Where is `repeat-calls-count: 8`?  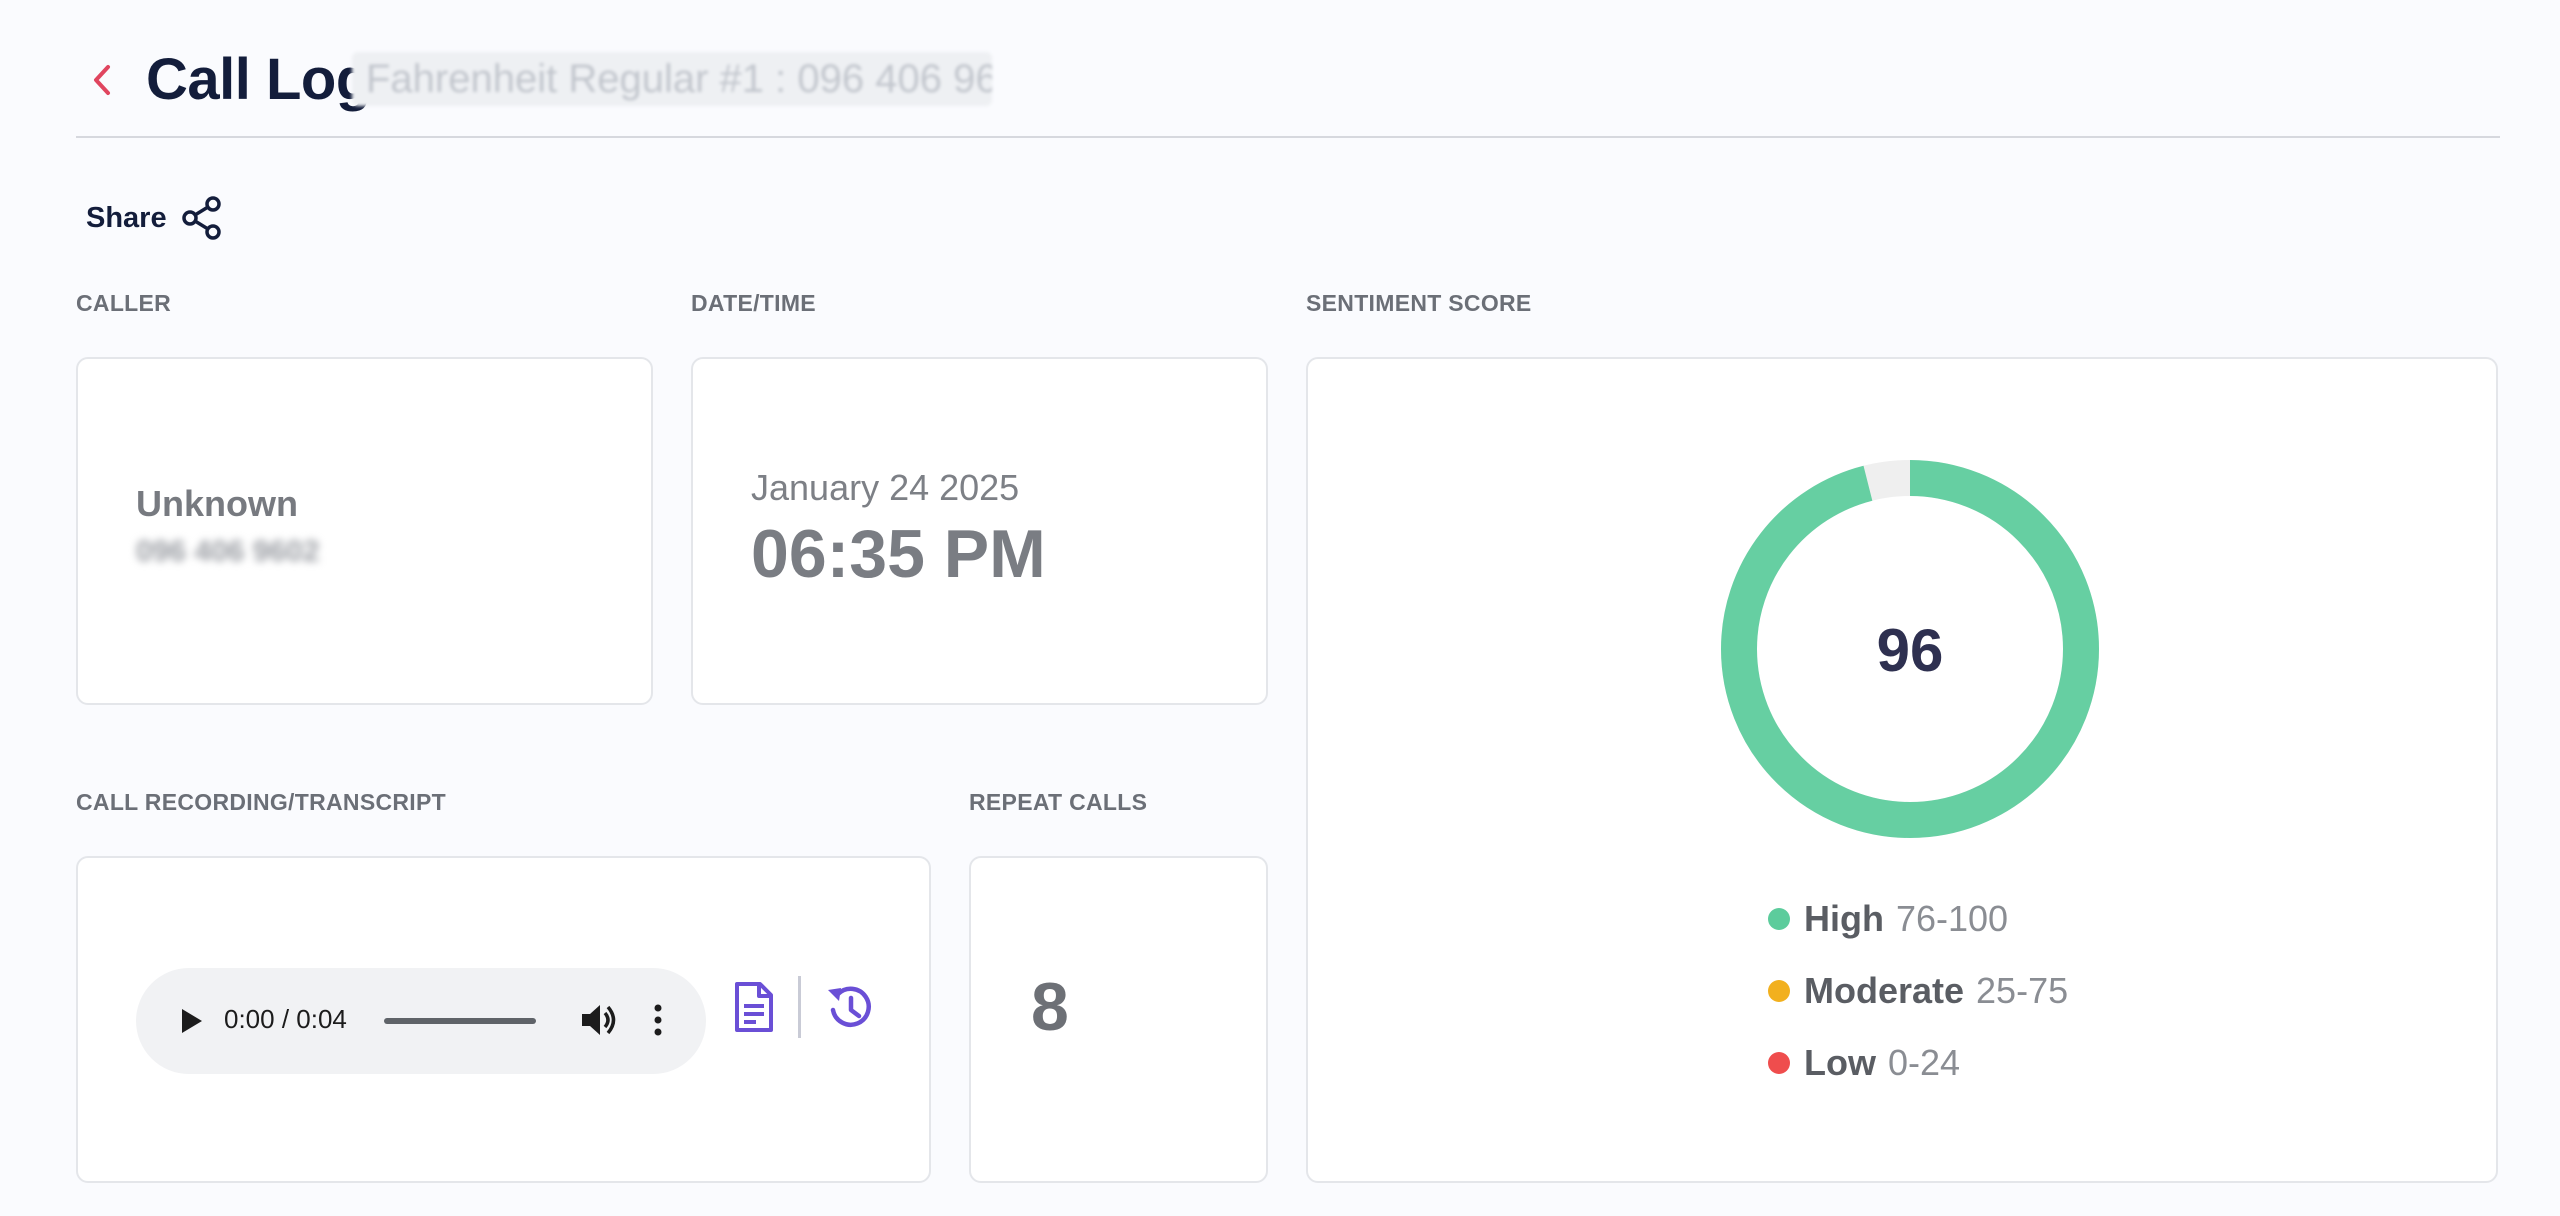
repeat-calls-count: 8 is located at coordinates (1050, 1007).